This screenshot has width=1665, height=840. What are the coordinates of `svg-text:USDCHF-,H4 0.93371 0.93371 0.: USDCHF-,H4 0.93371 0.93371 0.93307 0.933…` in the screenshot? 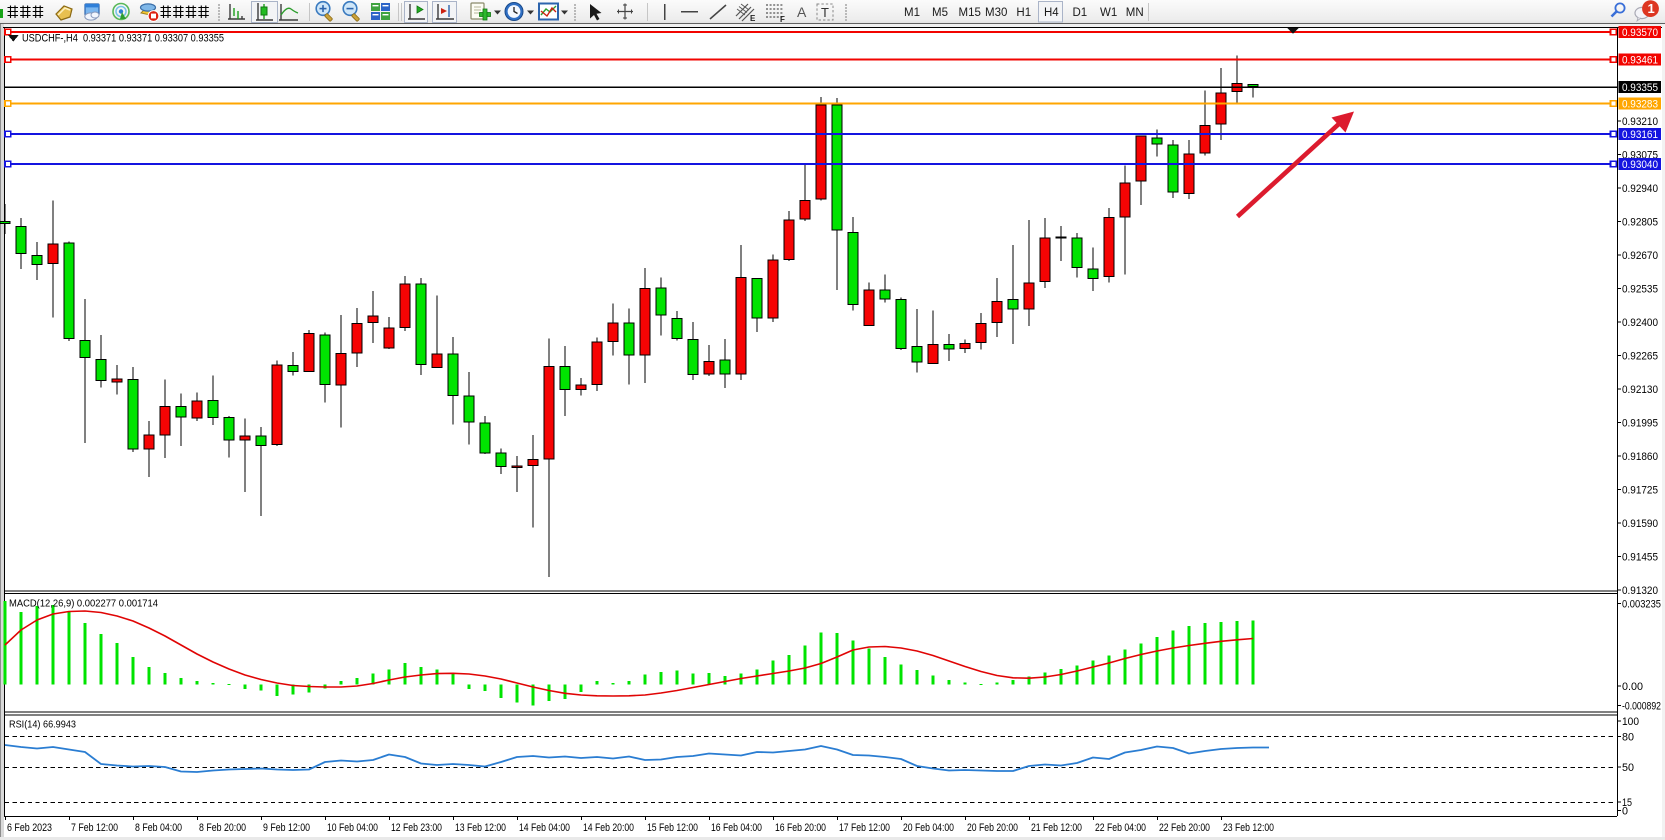 It's located at (123, 39).